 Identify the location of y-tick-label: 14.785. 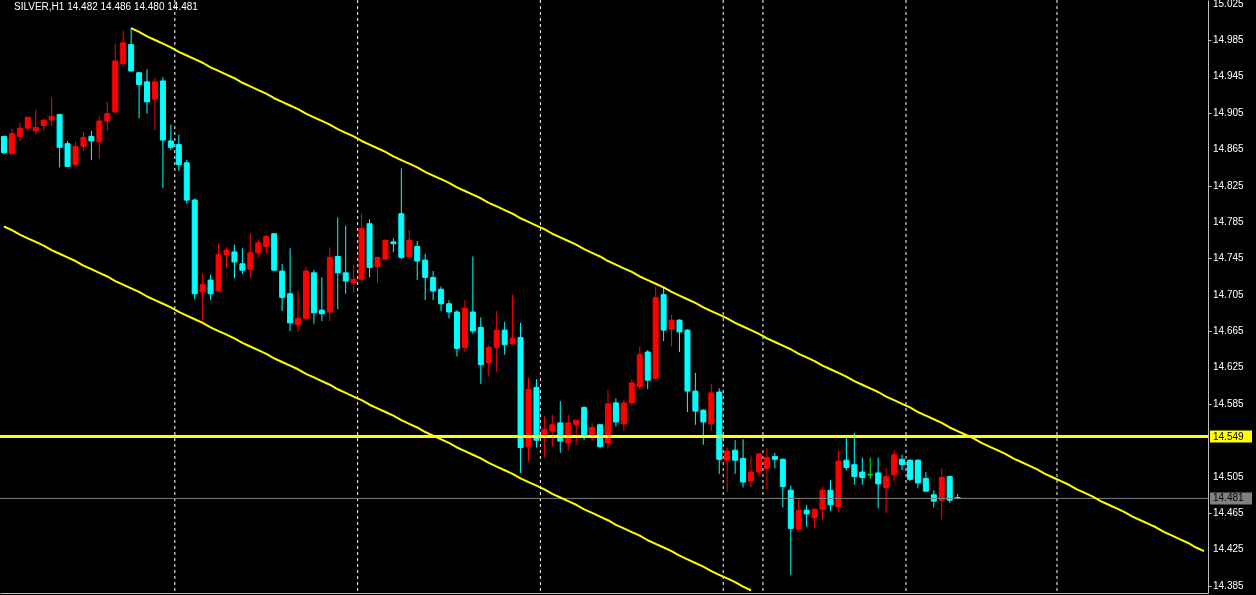
(1229, 221).